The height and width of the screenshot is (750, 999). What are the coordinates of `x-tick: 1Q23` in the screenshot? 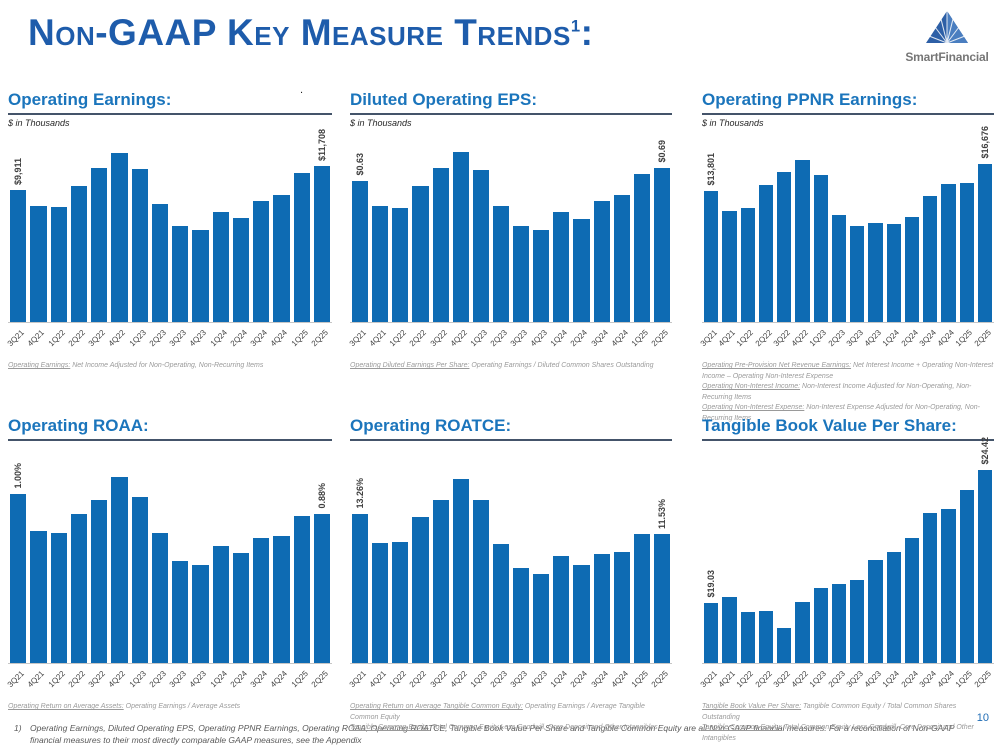 It's located at (818, 683).